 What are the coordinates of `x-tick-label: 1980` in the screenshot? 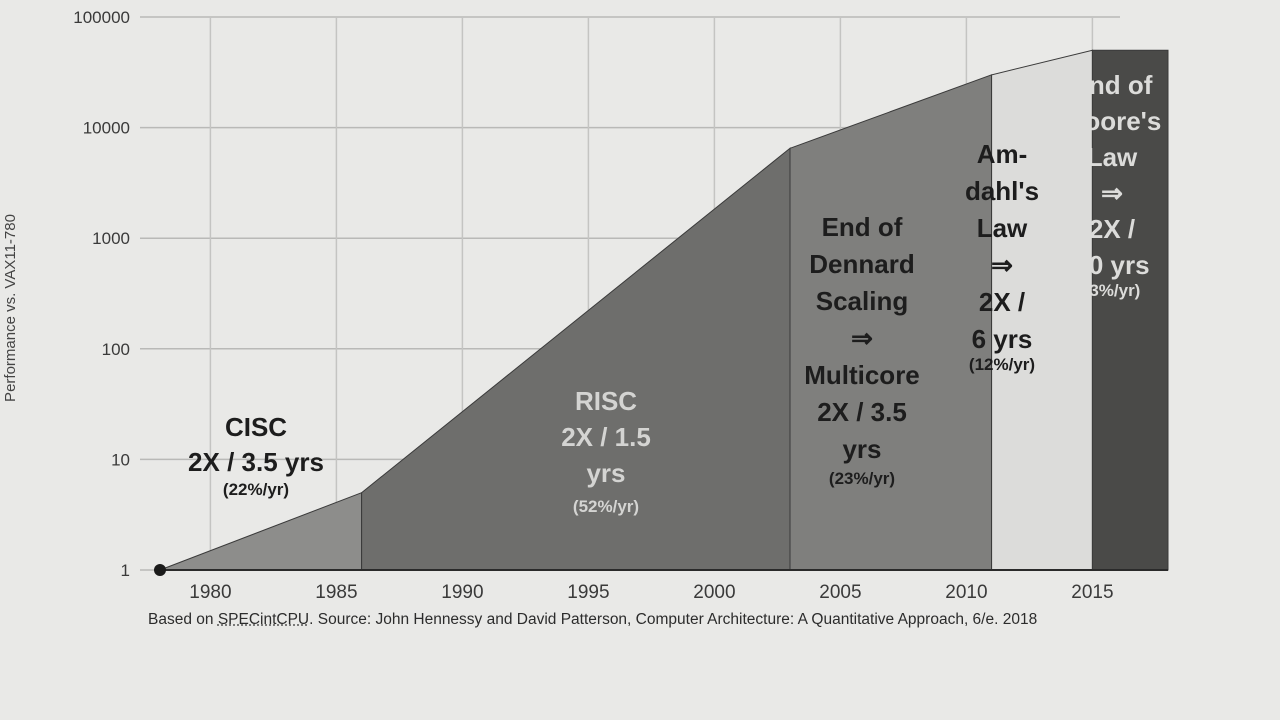 It's located at (210, 592).